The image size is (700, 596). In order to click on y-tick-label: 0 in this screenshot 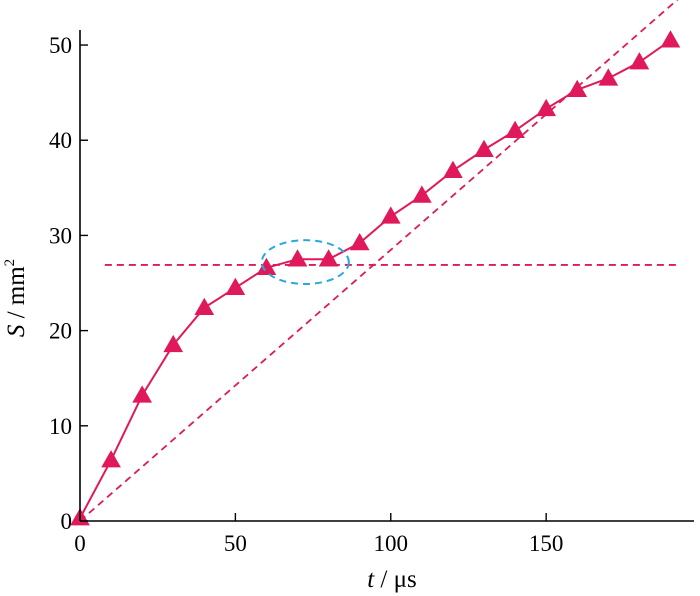, I will do `click(67, 521)`.